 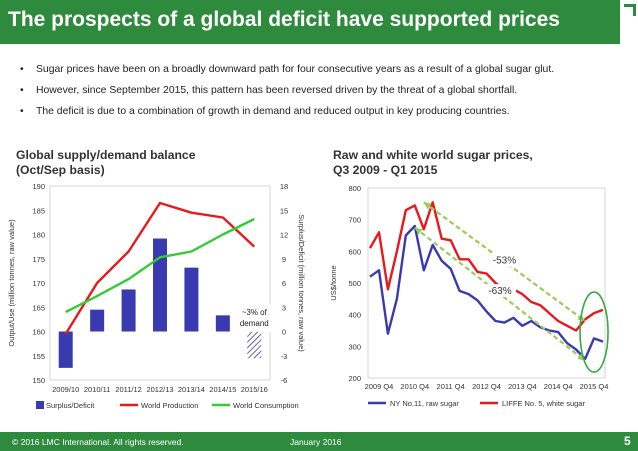 What do you see at coordinates (433, 155) in the screenshot?
I see `chart2-title-line: Raw and white world sugar prices,` at bounding box center [433, 155].